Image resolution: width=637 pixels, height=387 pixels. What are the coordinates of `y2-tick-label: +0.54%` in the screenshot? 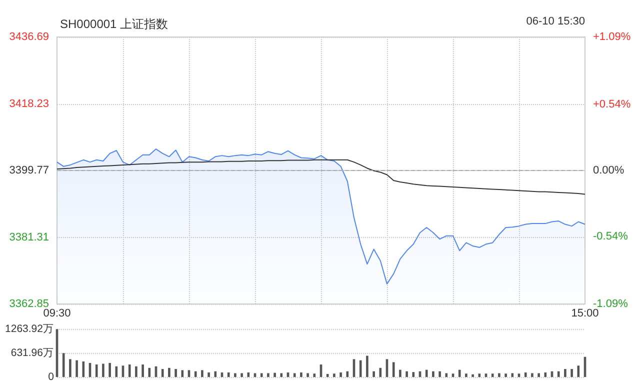 It's located at (612, 104).